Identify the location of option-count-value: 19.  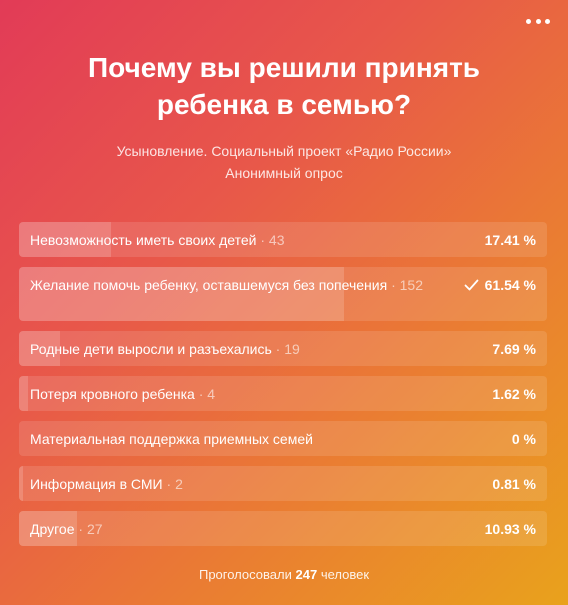
(292, 349).